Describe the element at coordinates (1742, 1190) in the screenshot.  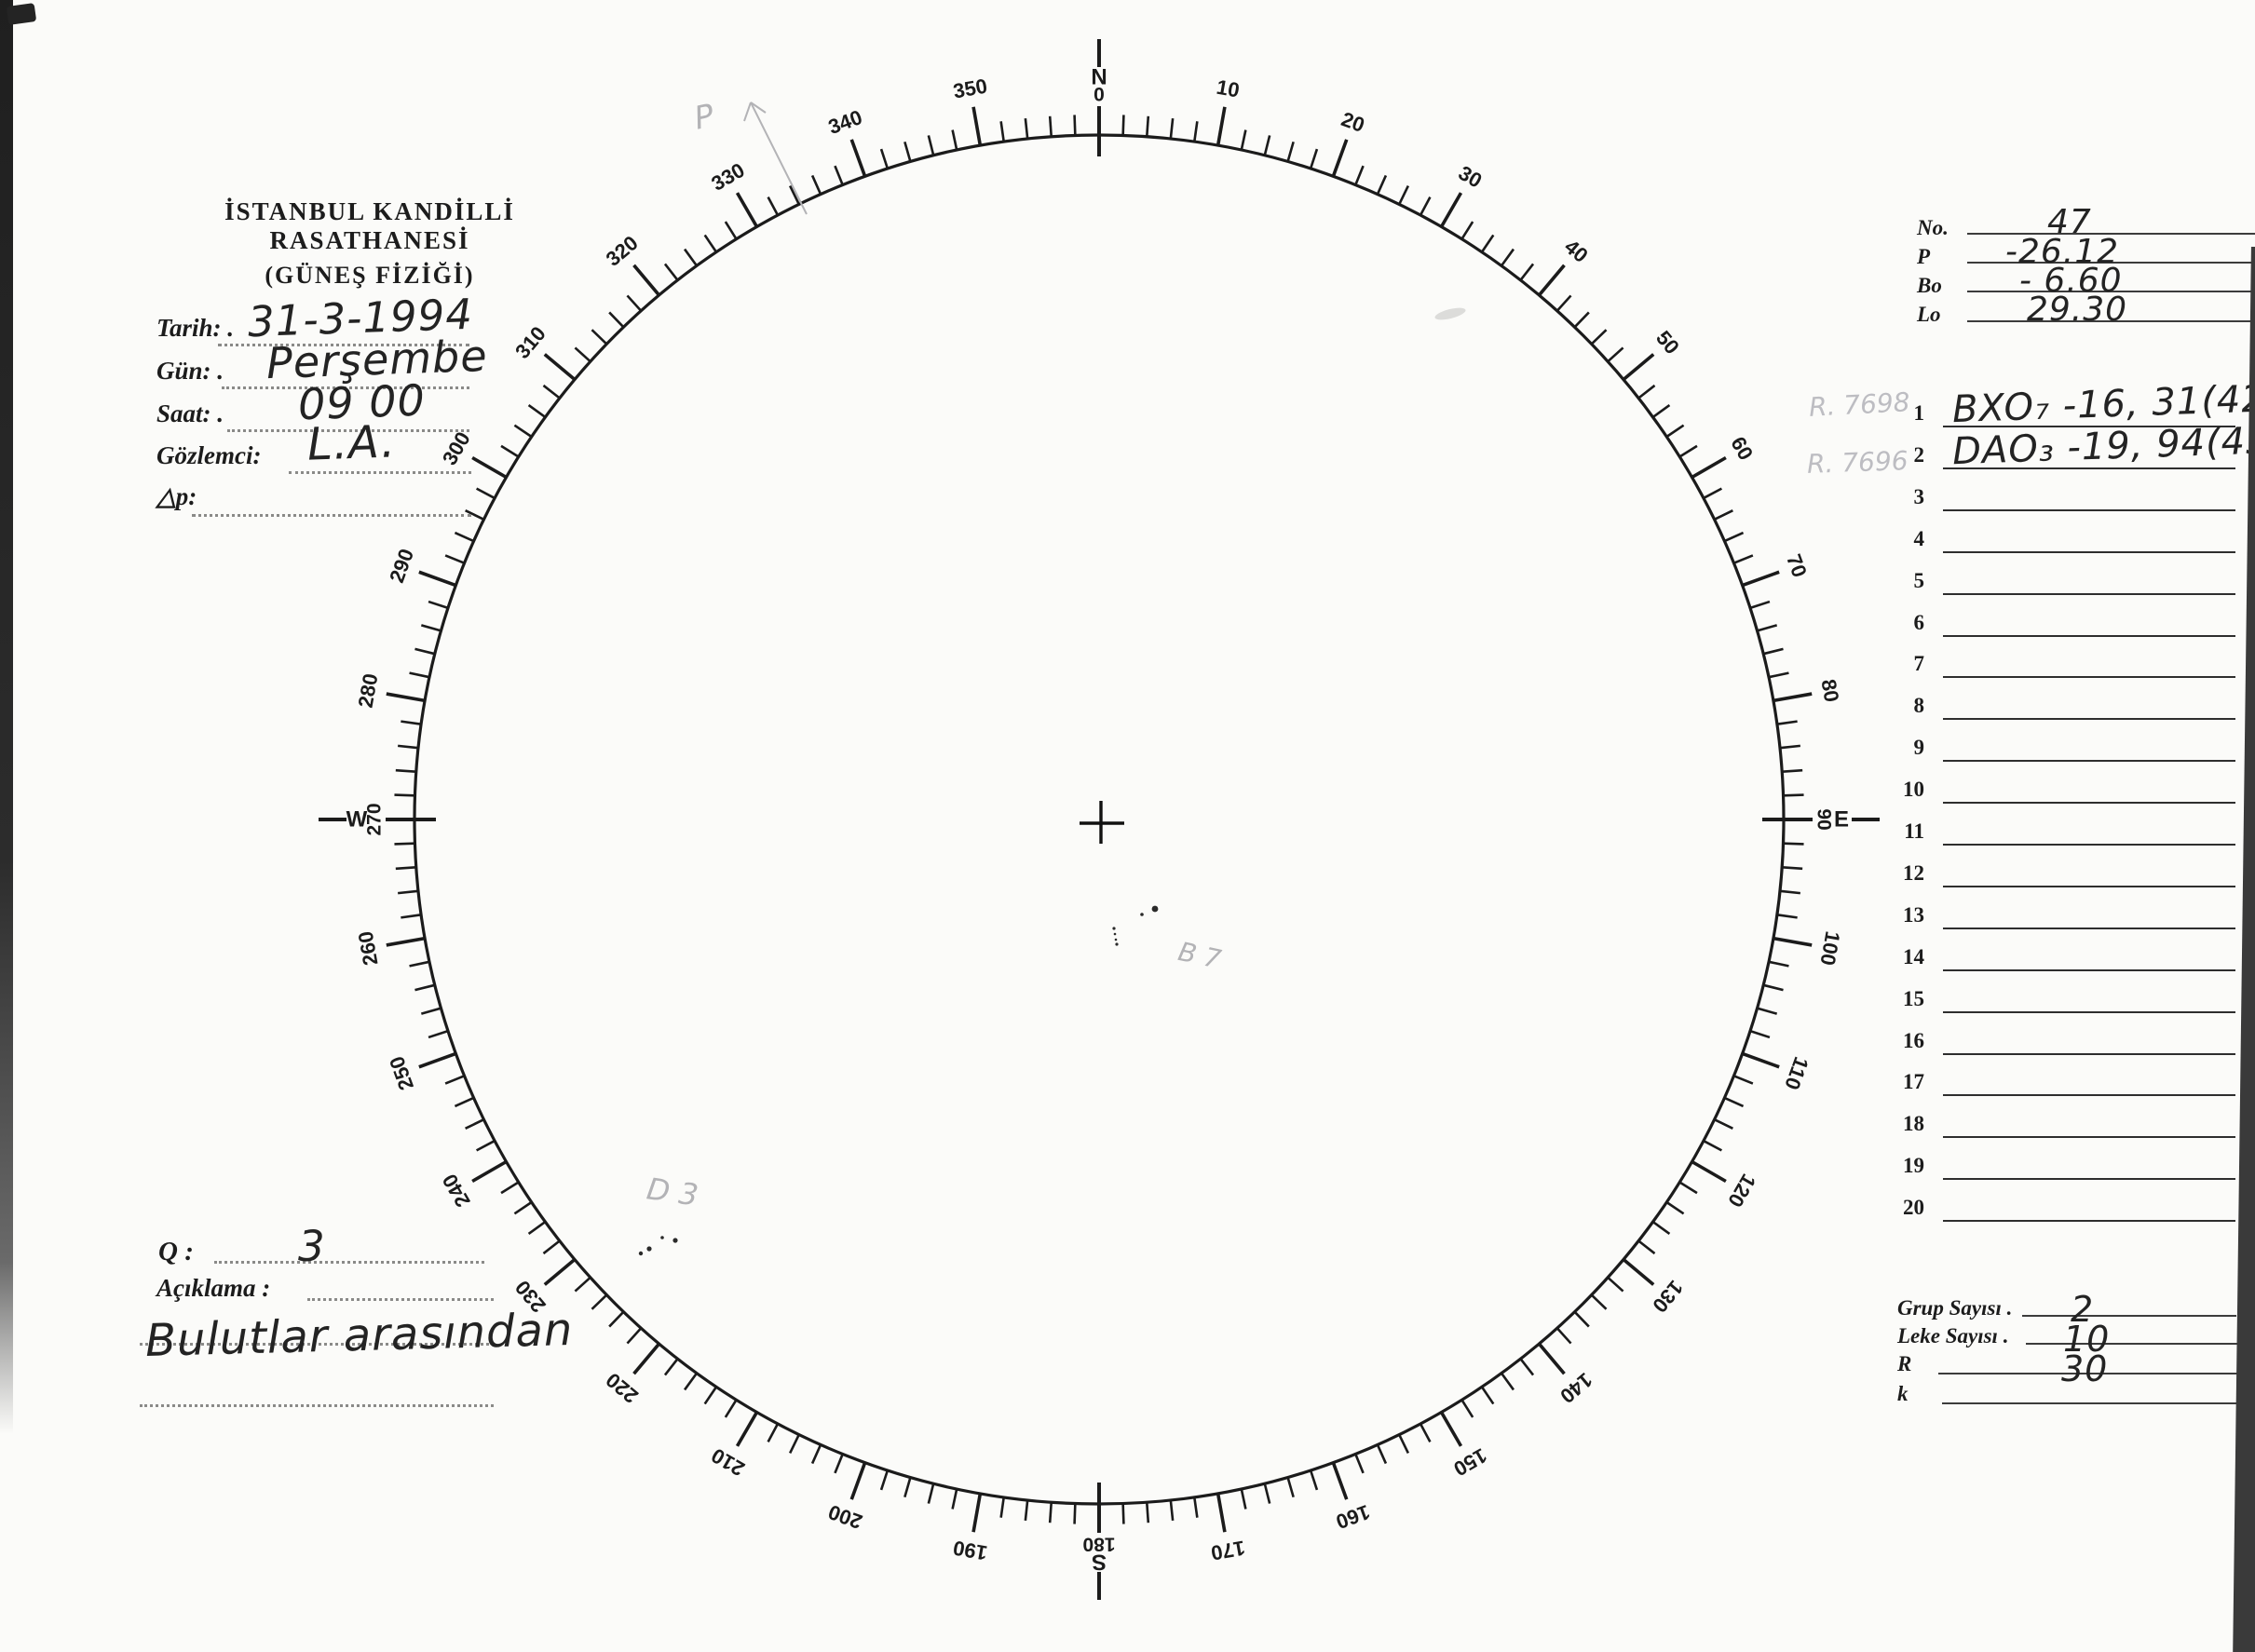
I see `degree-label: 120` at that location.